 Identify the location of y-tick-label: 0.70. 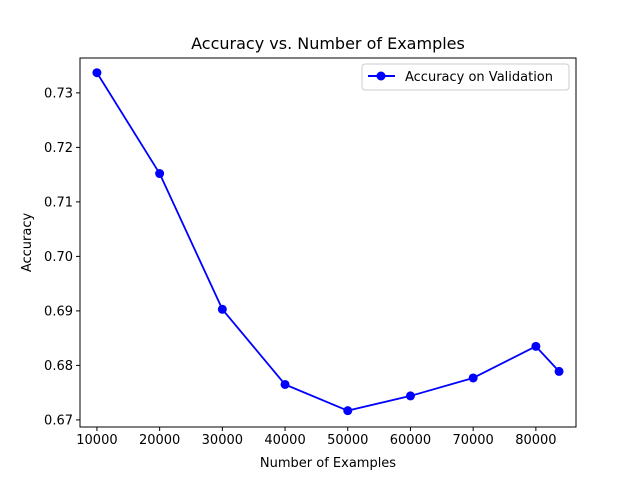
(58, 257).